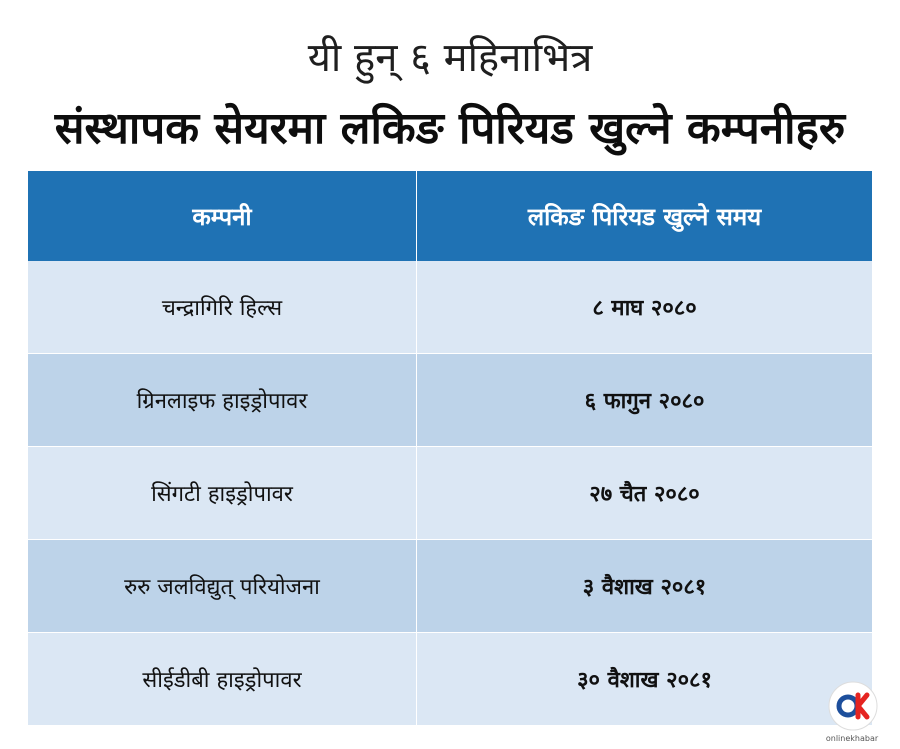 The image size is (900, 749). What do you see at coordinates (450, 678) in the screenshot?
I see `table-row: सीईडीबी हाइड्रोपावर ३० वैशाख २०८१` at bounding box center [450, 678].